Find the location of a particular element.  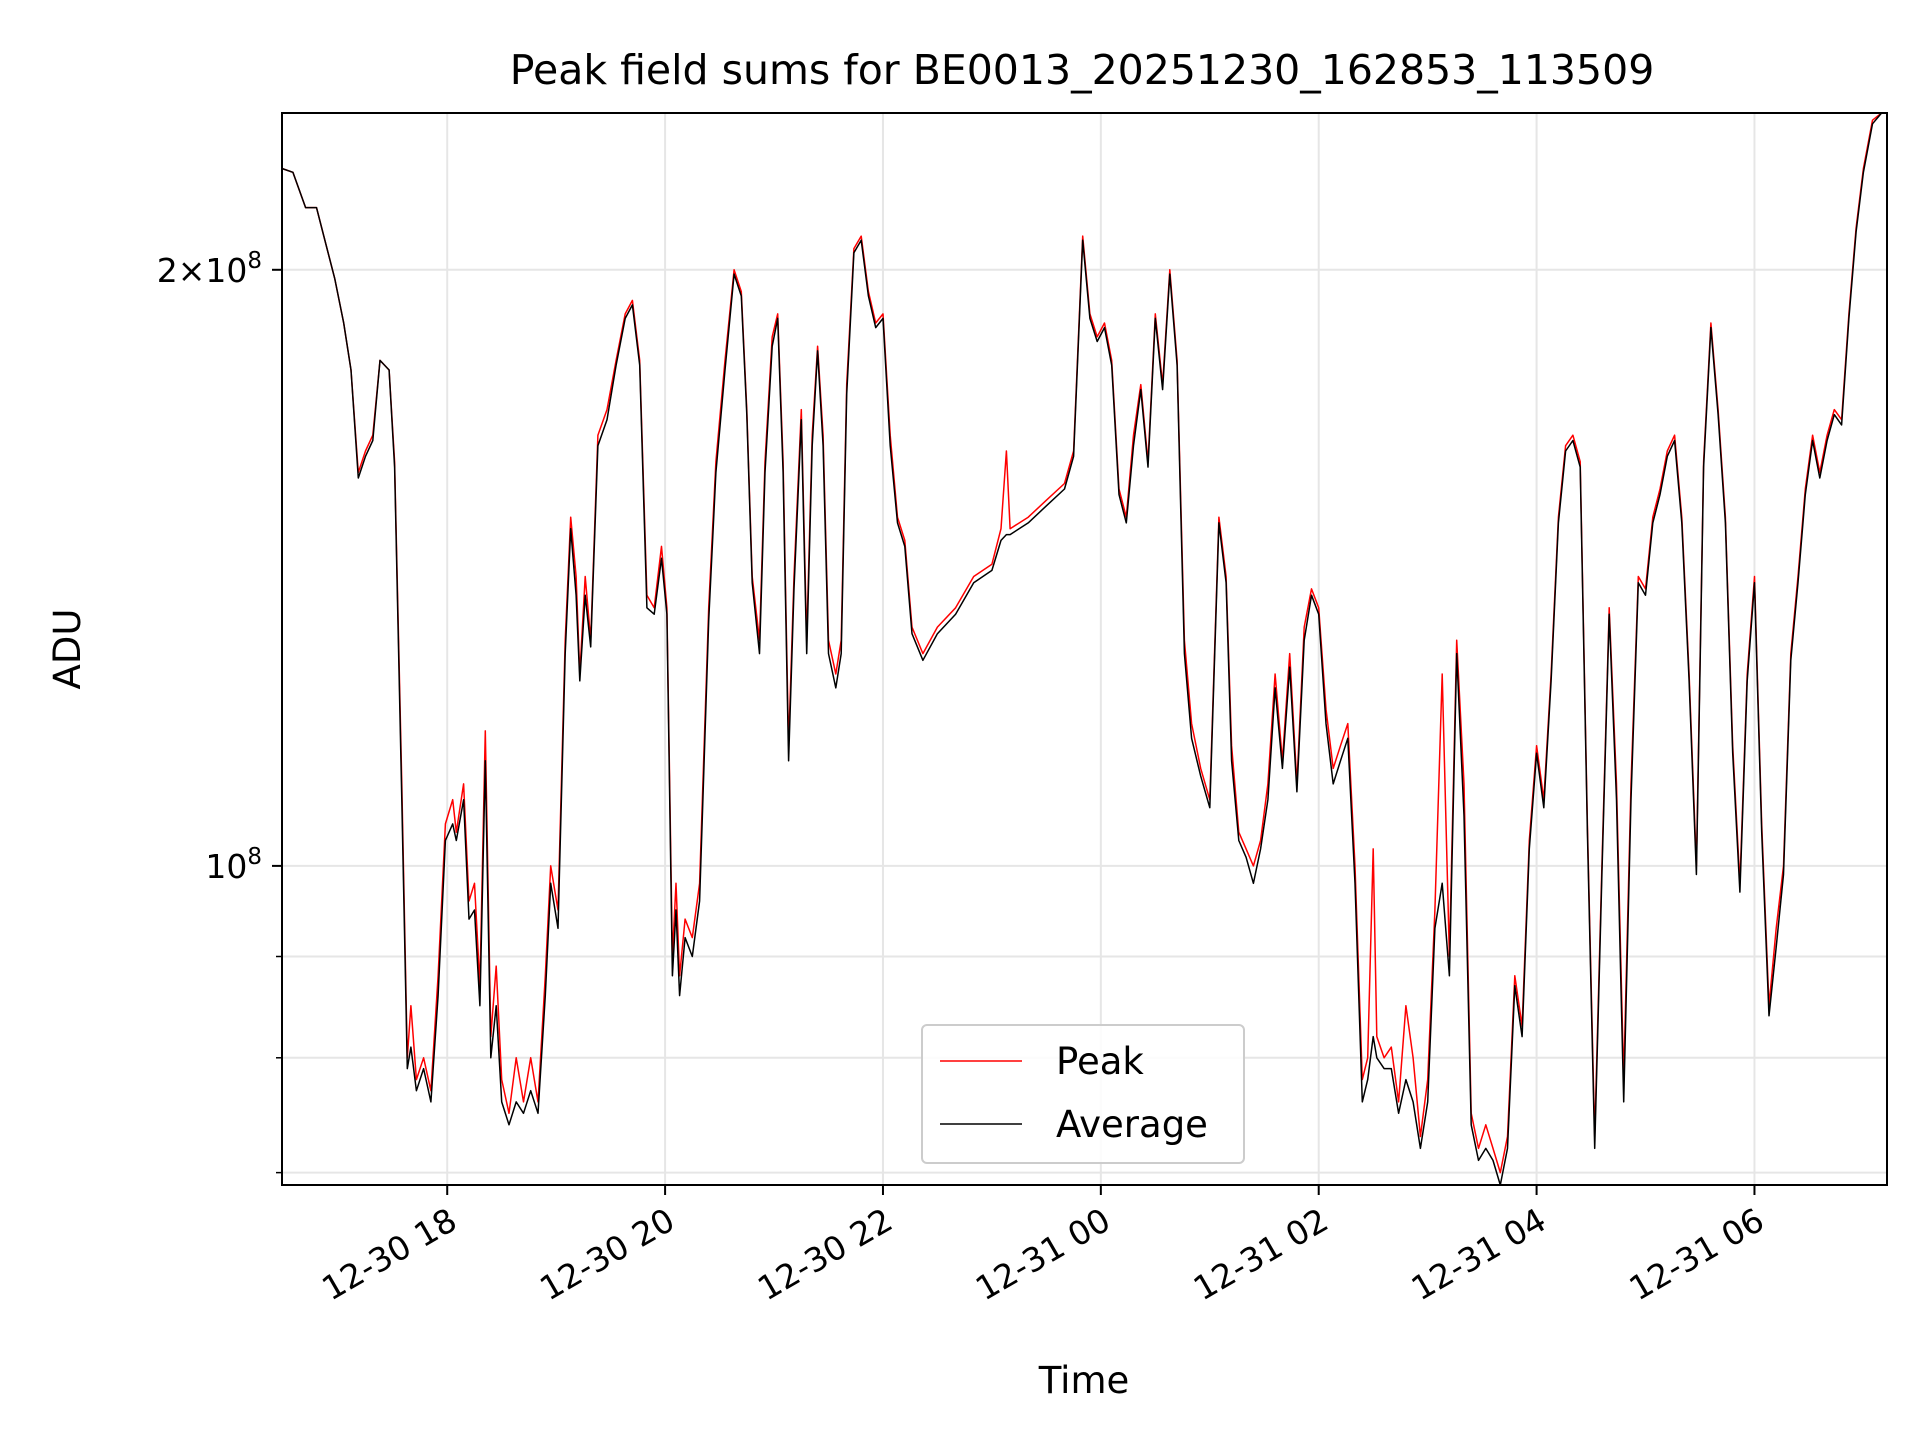

y-tick-label: 2×108 is located at coordinates (209, 269).